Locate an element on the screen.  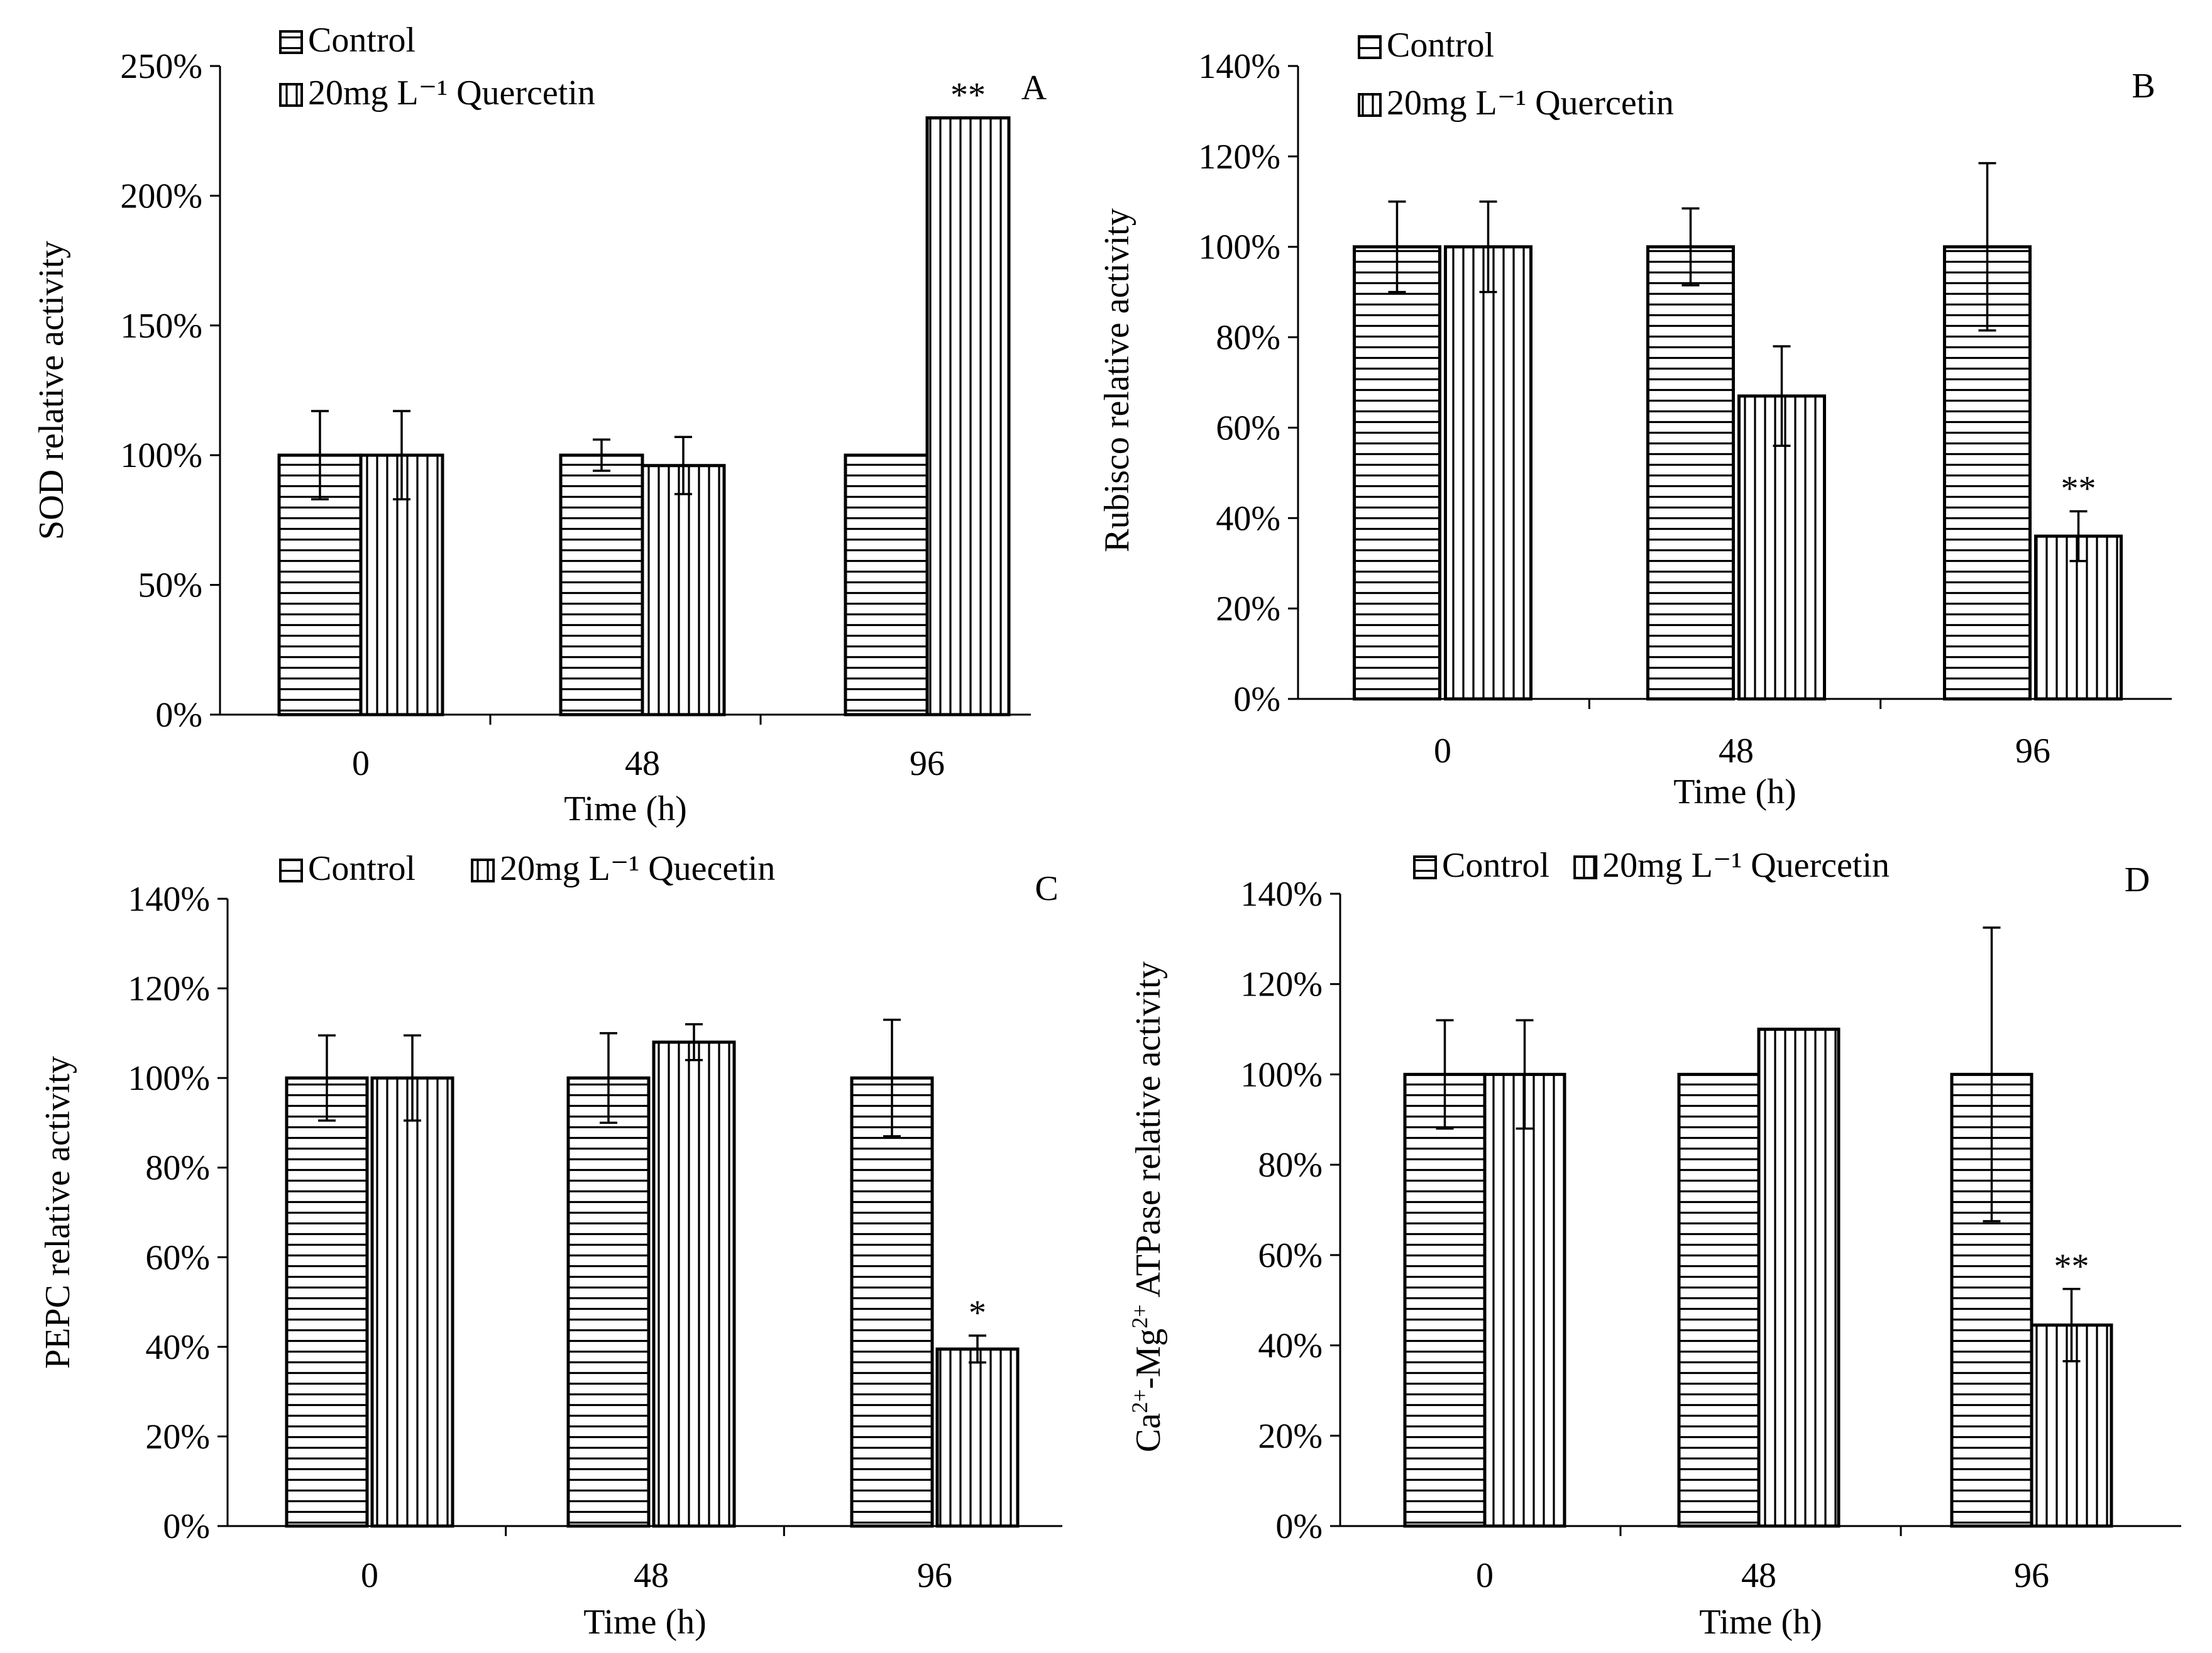
panel-label: D is located at coordinates (2137, 879).